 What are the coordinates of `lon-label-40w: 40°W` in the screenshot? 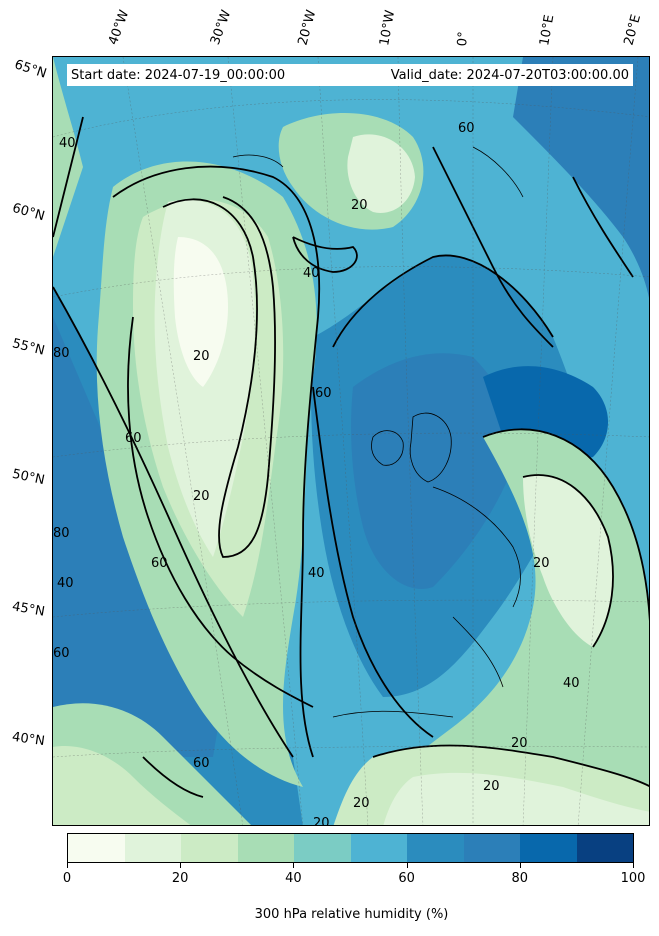 It's located at (119, 27).